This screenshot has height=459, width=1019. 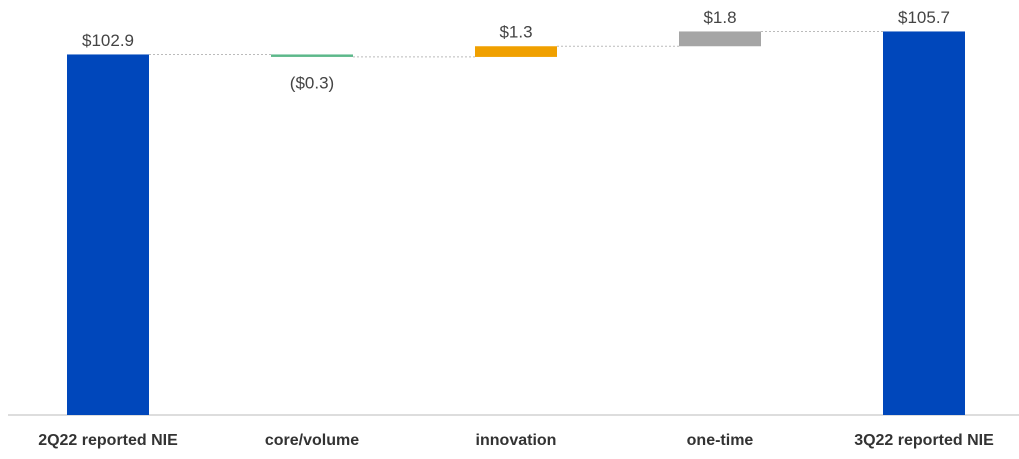 I want to click on x-tick-label: innovation, so click(x=516, y=440).